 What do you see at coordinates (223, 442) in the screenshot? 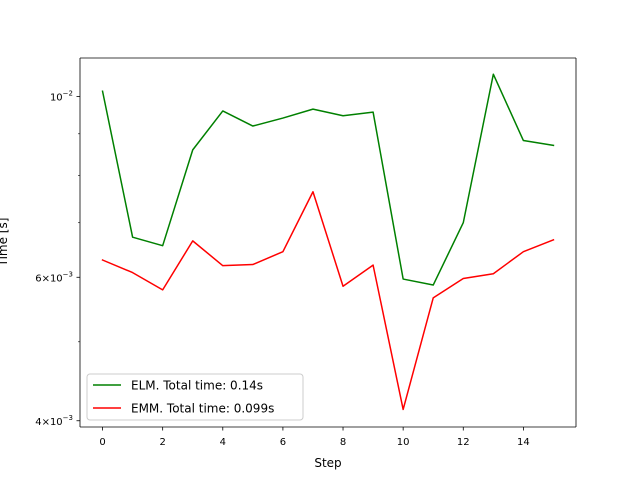
I see `x-tick-label-2: 4` at bounding box center [223, 442].